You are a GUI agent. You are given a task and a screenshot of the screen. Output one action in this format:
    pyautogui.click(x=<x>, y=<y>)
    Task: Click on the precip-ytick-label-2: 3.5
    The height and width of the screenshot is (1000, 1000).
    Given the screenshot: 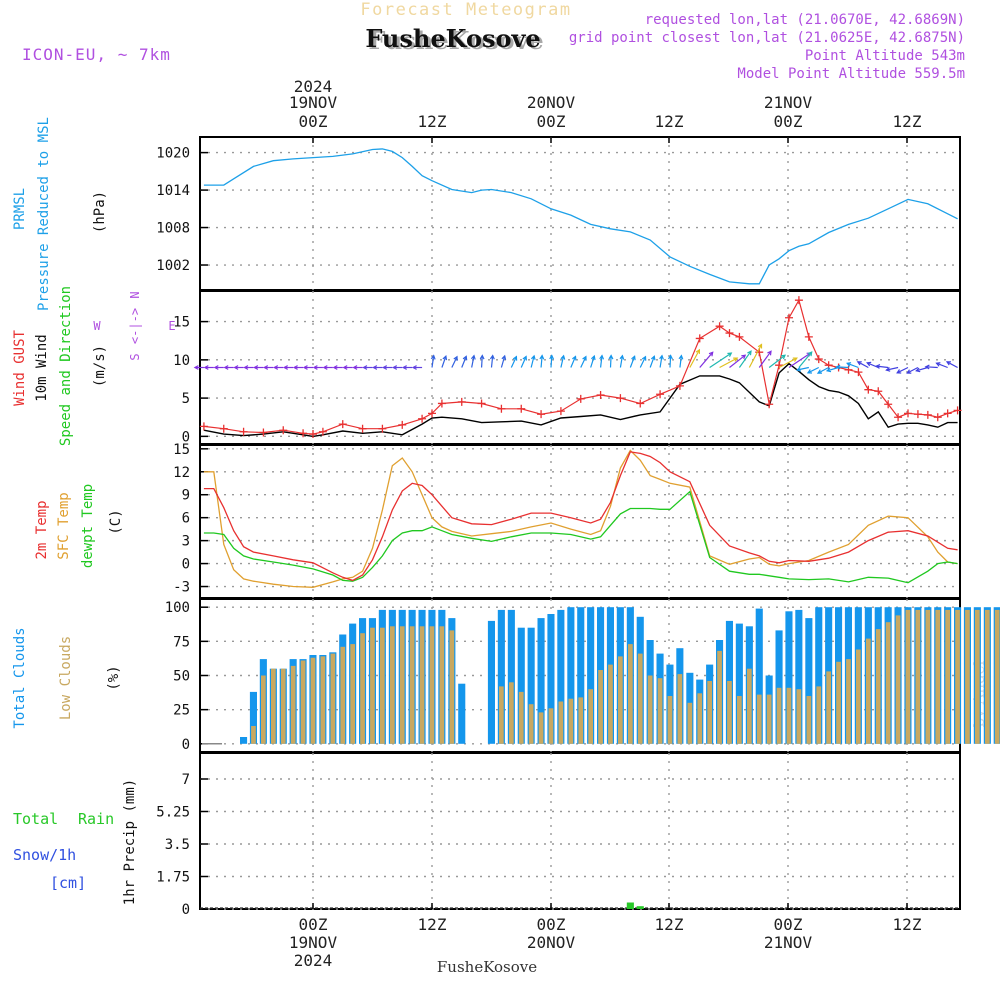 What is the action you would take?
    pyautogui.click(x=177, y=845)
    